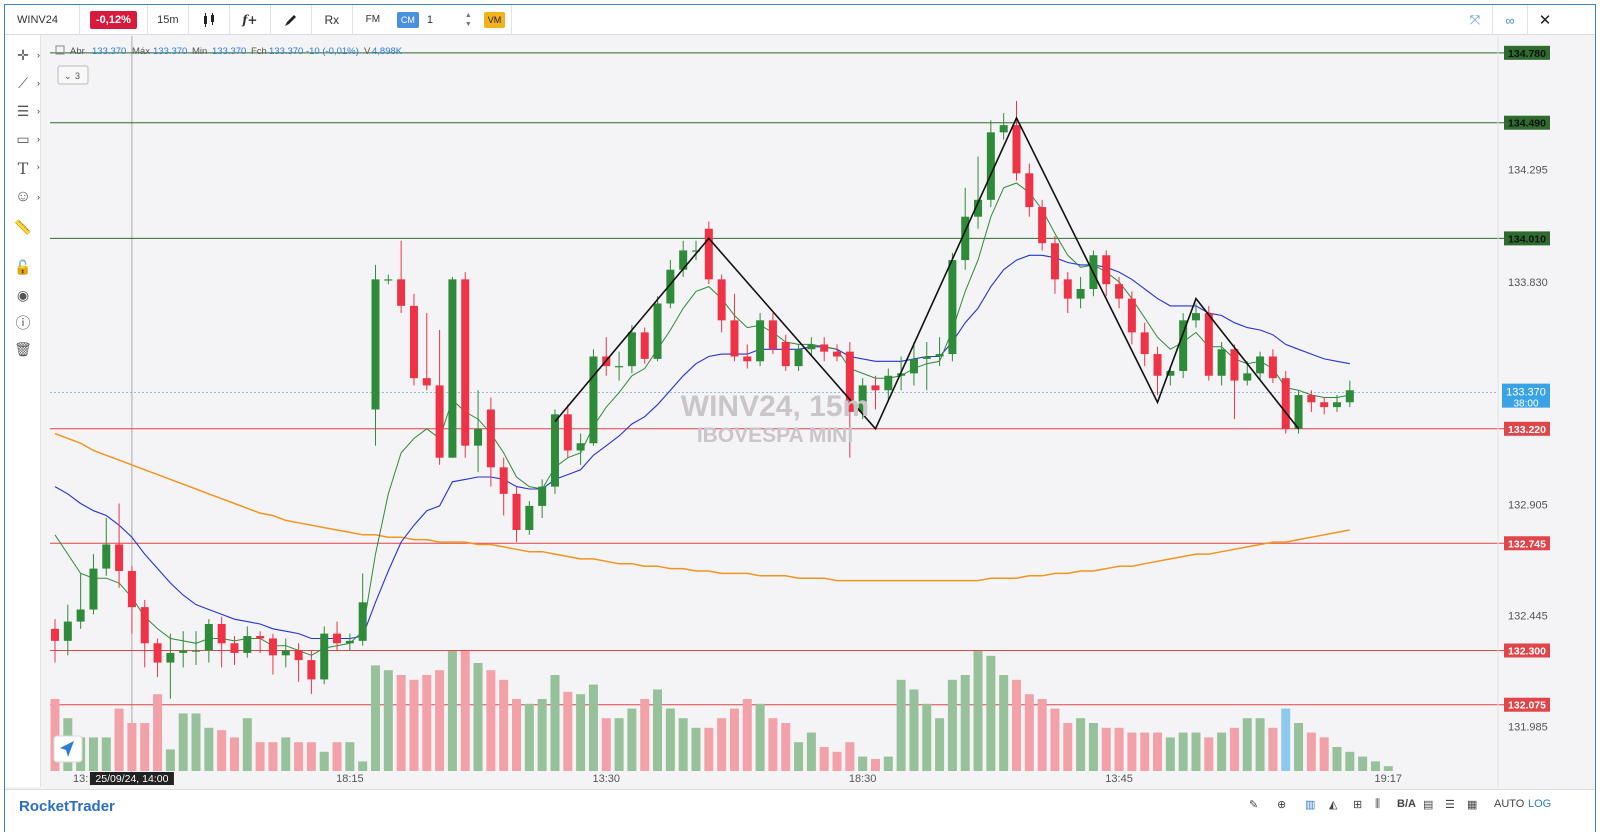 This screenshot has width=1600, height=836. I want to click on symbol-selector: WINV24, so click(37, 19).